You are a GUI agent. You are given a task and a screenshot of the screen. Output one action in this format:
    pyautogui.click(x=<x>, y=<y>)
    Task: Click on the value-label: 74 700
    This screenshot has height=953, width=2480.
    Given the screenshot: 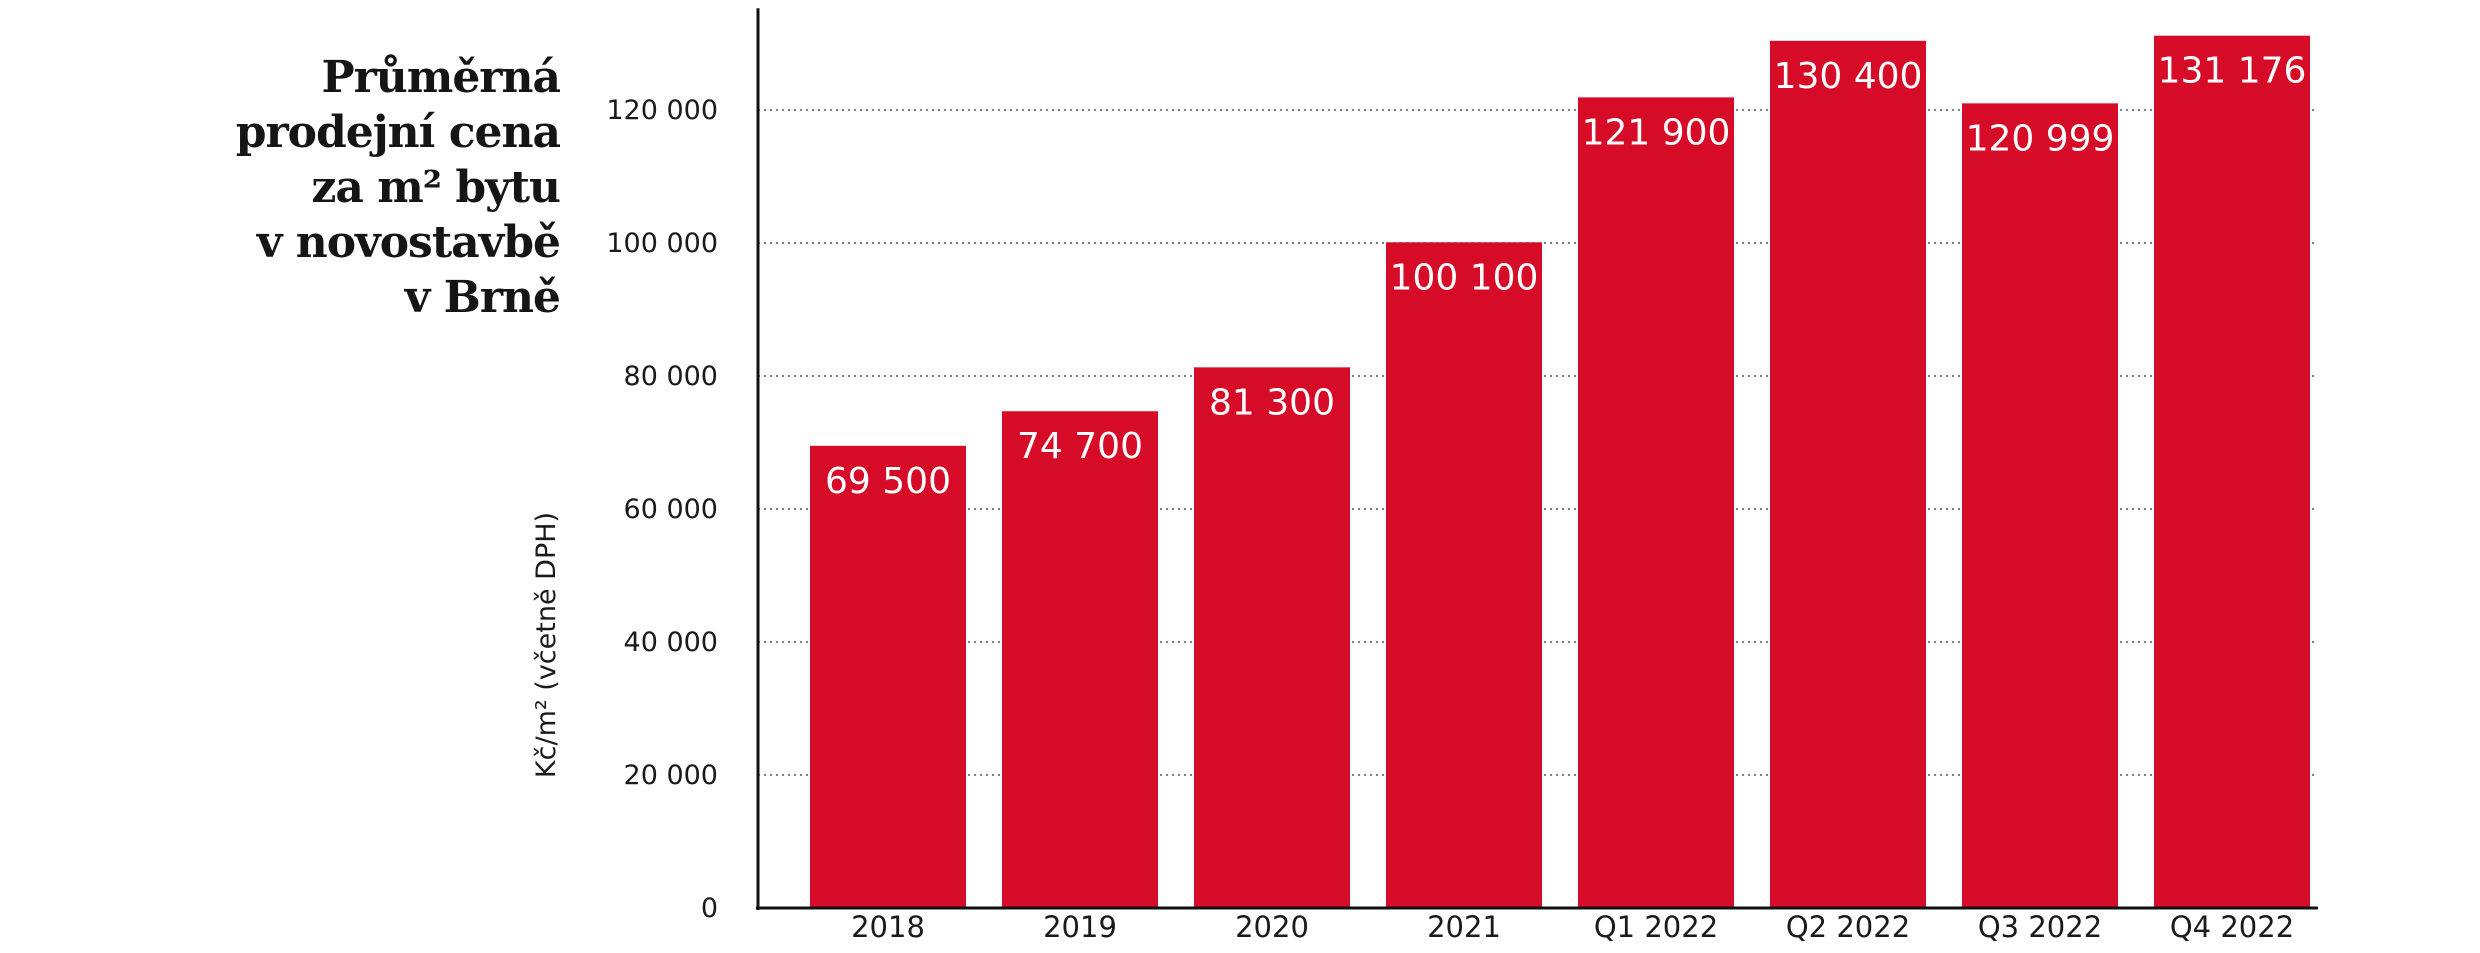 What is the action you would take?
    pyautogui.click(x=1080, y=446)
    